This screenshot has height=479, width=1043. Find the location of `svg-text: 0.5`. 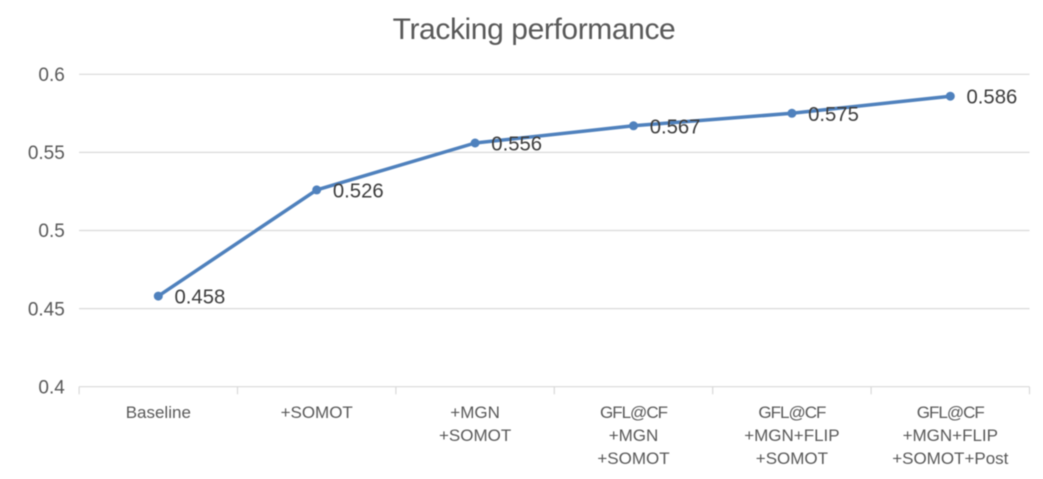

svg-text: 0.5 is located at coordinates (51, 231).